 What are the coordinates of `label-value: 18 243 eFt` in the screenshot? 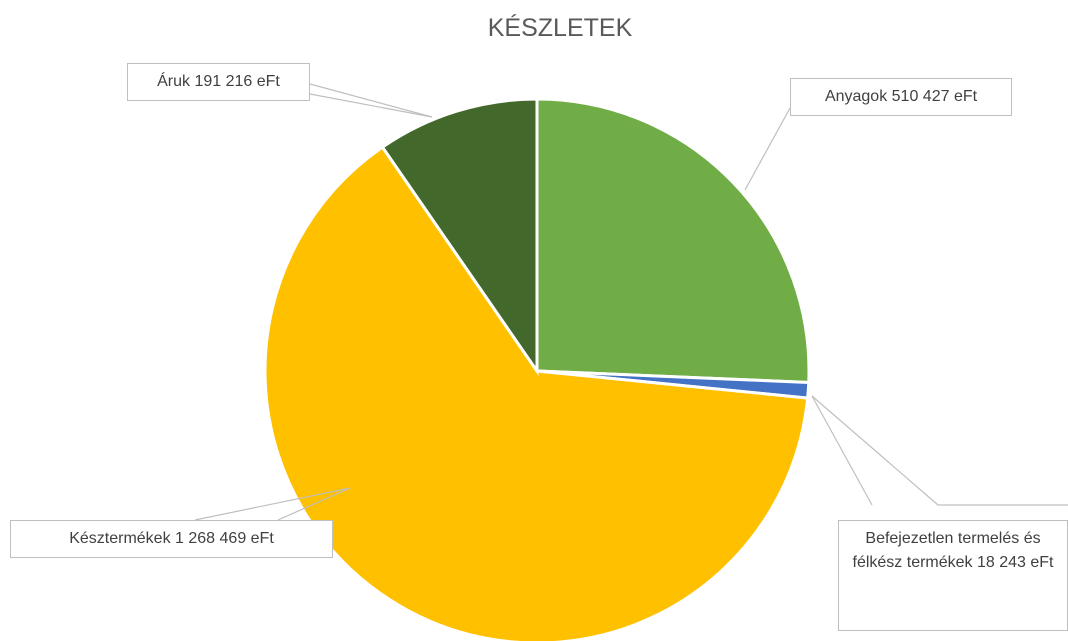 It's located at (1015, 562).